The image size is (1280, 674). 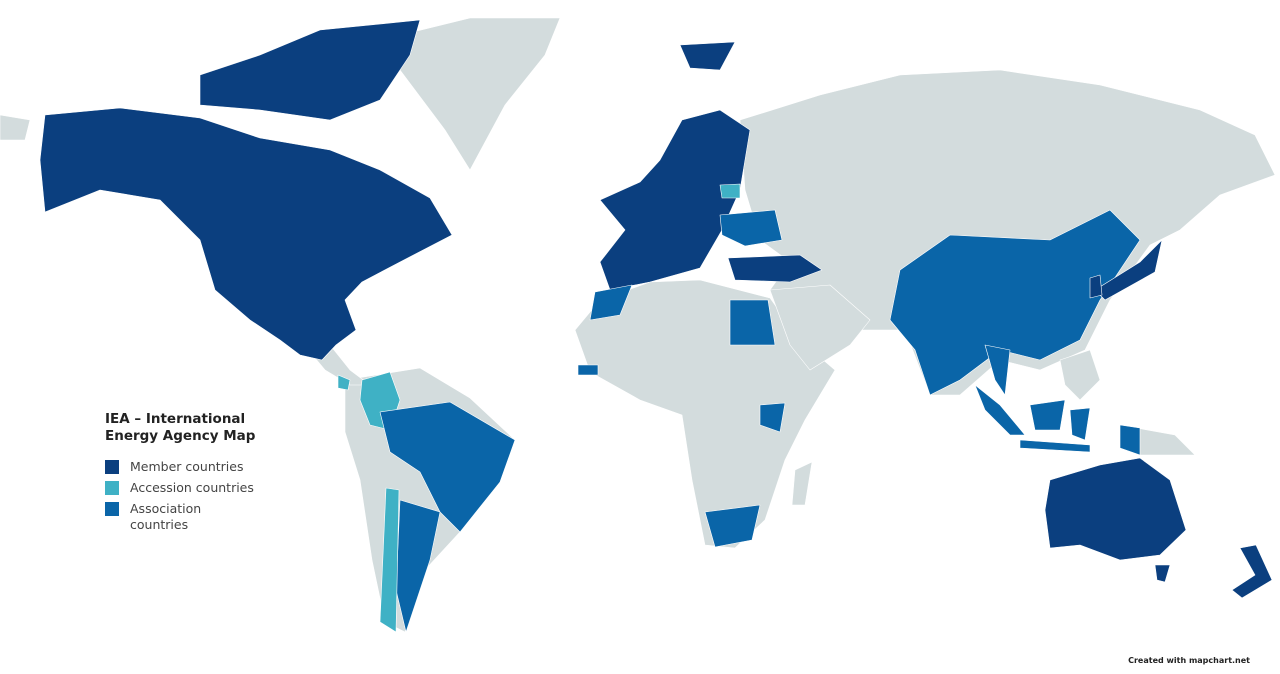 I want to click on region-madagascar, so click(x=802, y=483).